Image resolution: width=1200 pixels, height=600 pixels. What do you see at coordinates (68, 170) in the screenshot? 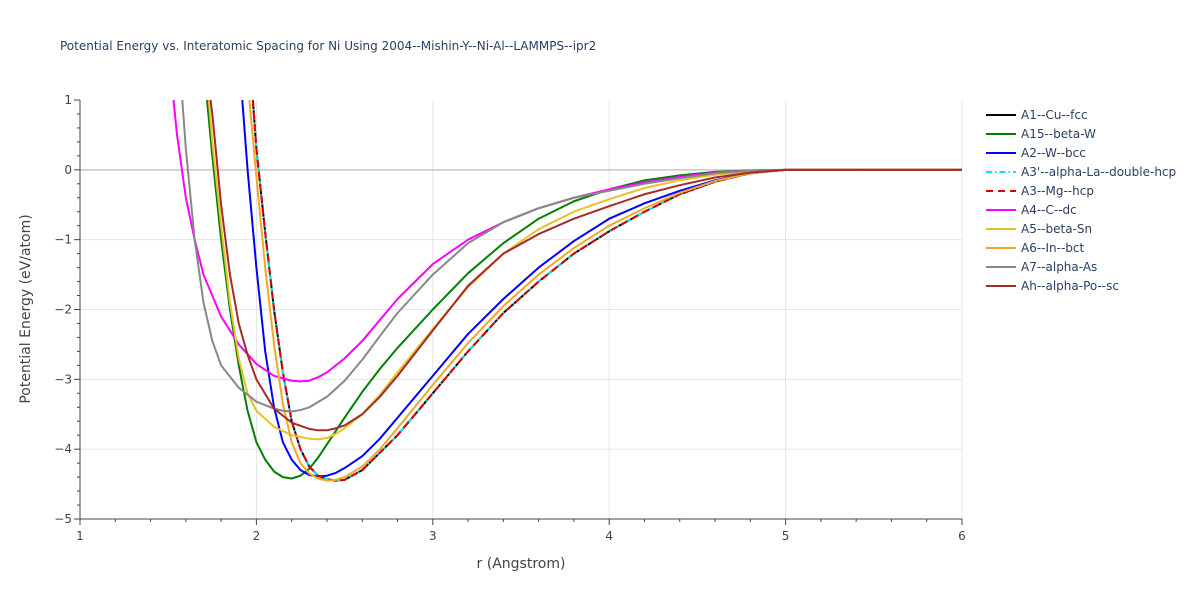
I see `y-tick-label: 0` at bounding box center [68, 170].